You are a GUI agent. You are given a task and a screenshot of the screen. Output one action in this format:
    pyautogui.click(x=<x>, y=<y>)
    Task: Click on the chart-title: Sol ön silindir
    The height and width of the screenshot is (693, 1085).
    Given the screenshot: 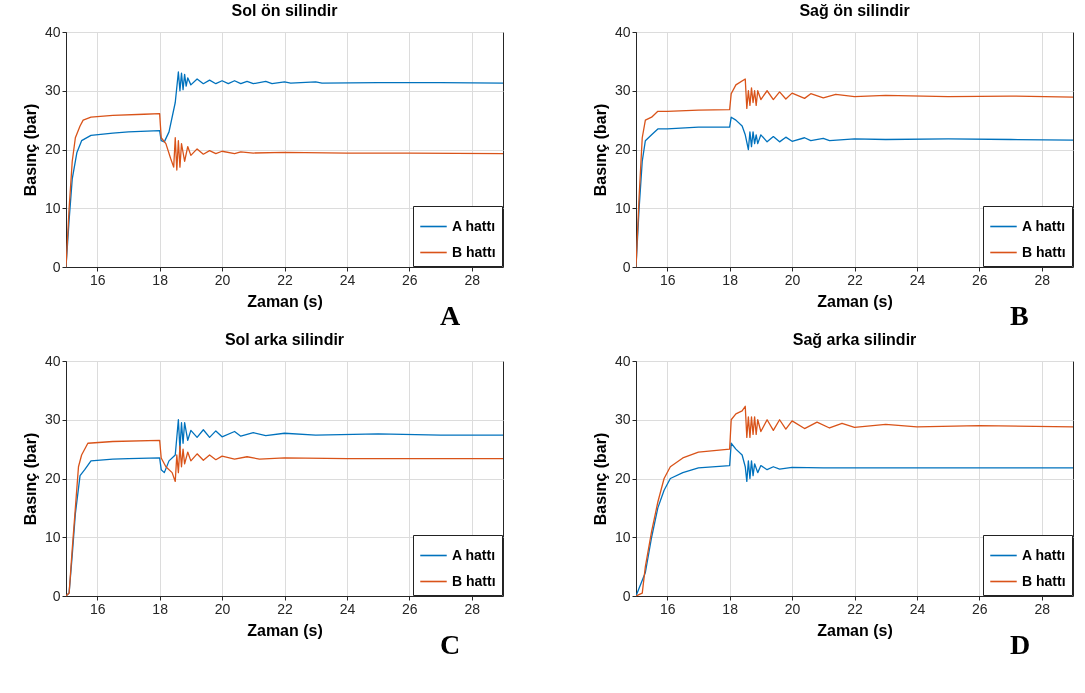 What is the action you would take?
    pyautogui.click(x=284, y=10)
    